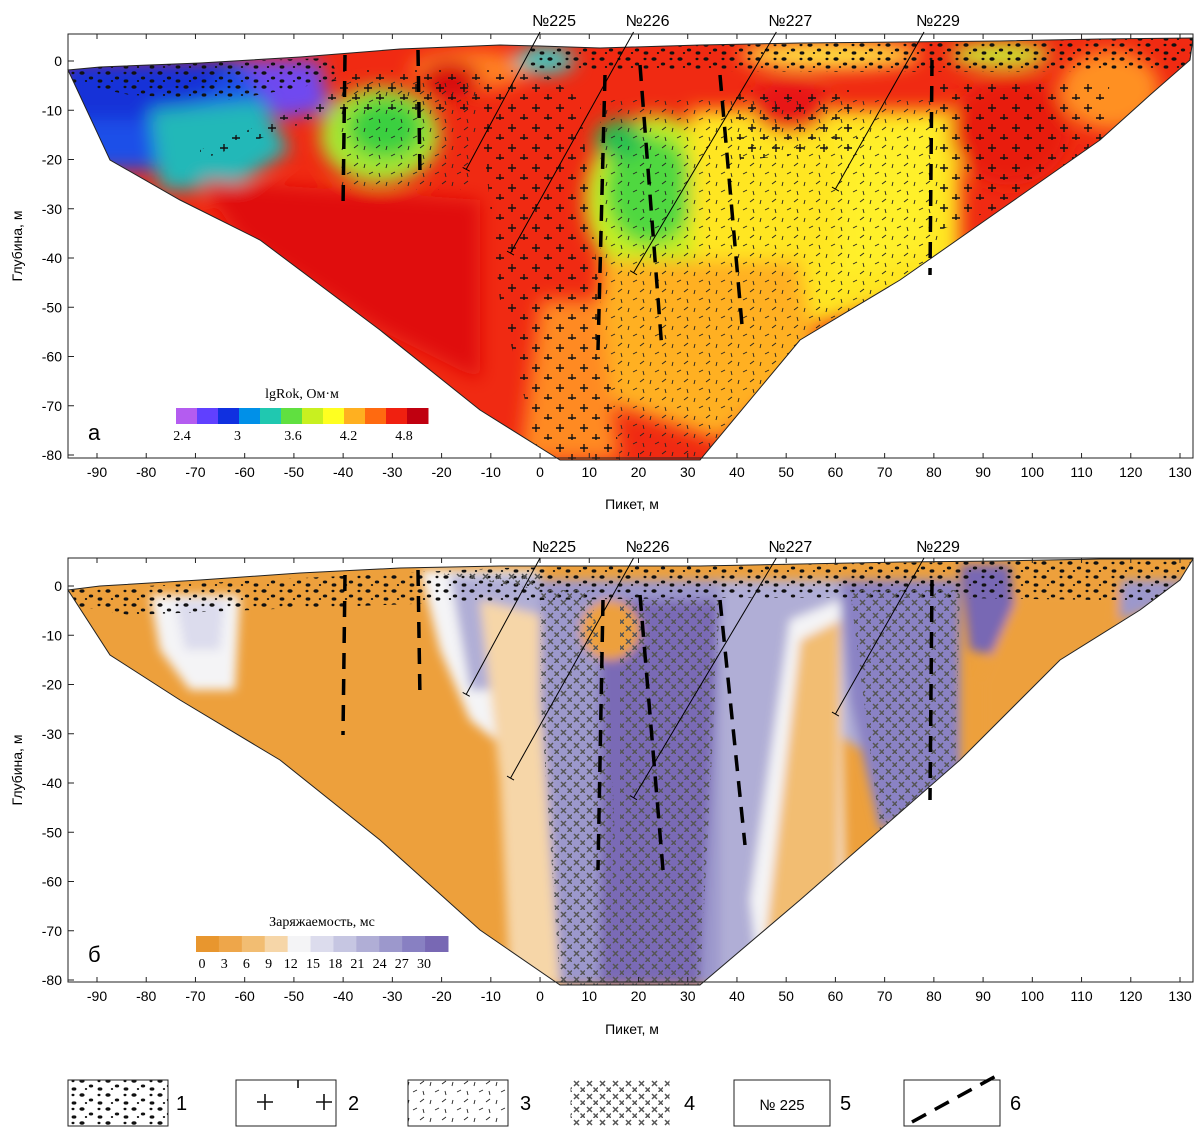  Describe the element at coordinates (554, 21) in the screenshot. I see `borehole-label: №225` at that location.